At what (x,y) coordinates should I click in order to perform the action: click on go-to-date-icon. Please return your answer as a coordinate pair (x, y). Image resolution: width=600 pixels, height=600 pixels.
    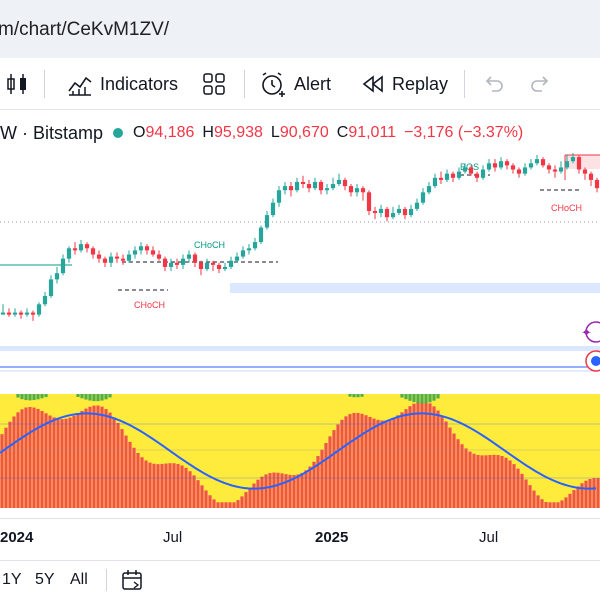
    Looking at the image, I should click on (133, 580).